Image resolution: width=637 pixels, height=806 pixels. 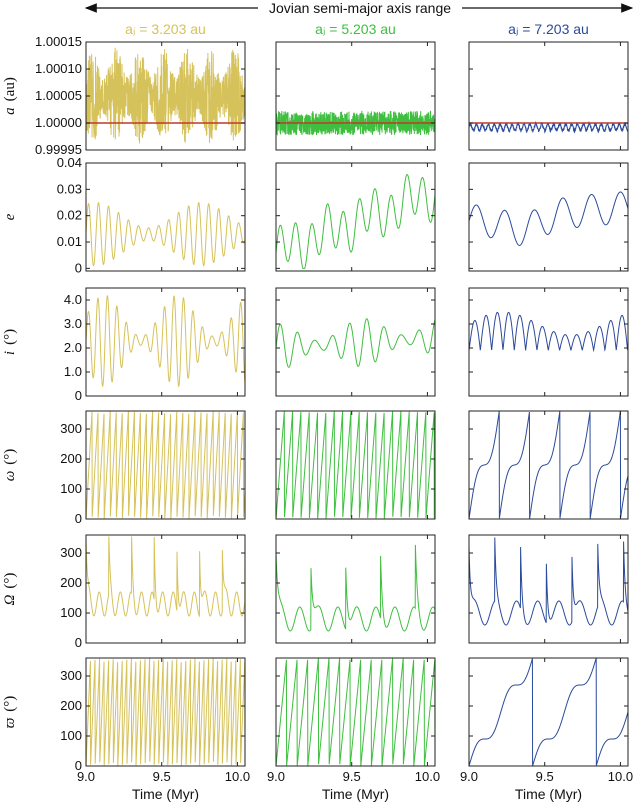 I want to click on panel-a-col-1: 0.99995 1.00000 1.00005 1.00010 1.00015, so click(x=140, y=95).